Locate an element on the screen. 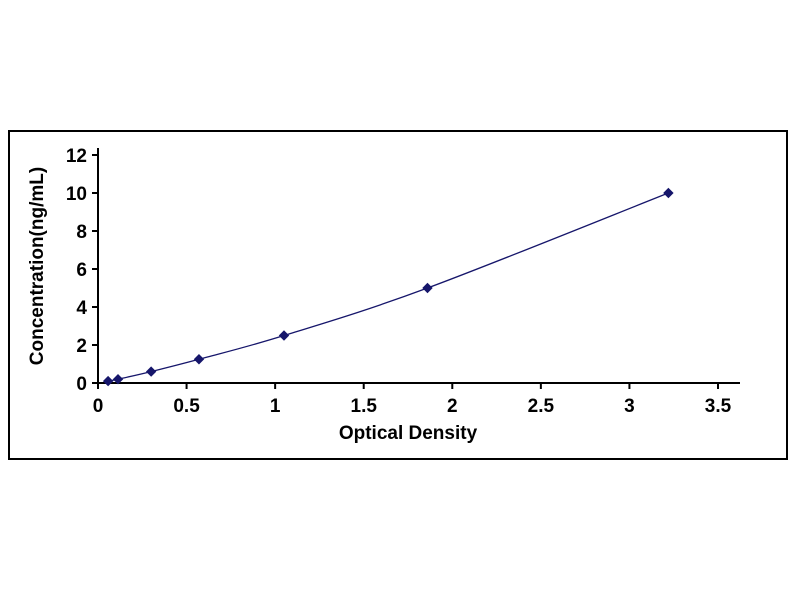 The width and height of the screenshot is (800, 600). y-tick-label: 4 is located at coordinates (81, 308).